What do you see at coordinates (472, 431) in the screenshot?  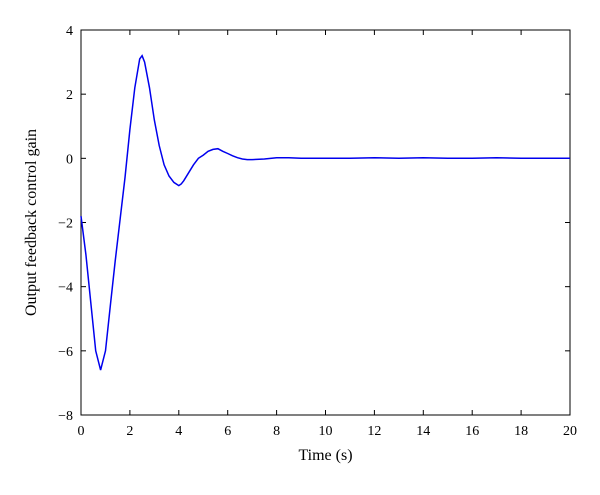 I see `x-tick-label: 16` at bounding box center [472, 431].